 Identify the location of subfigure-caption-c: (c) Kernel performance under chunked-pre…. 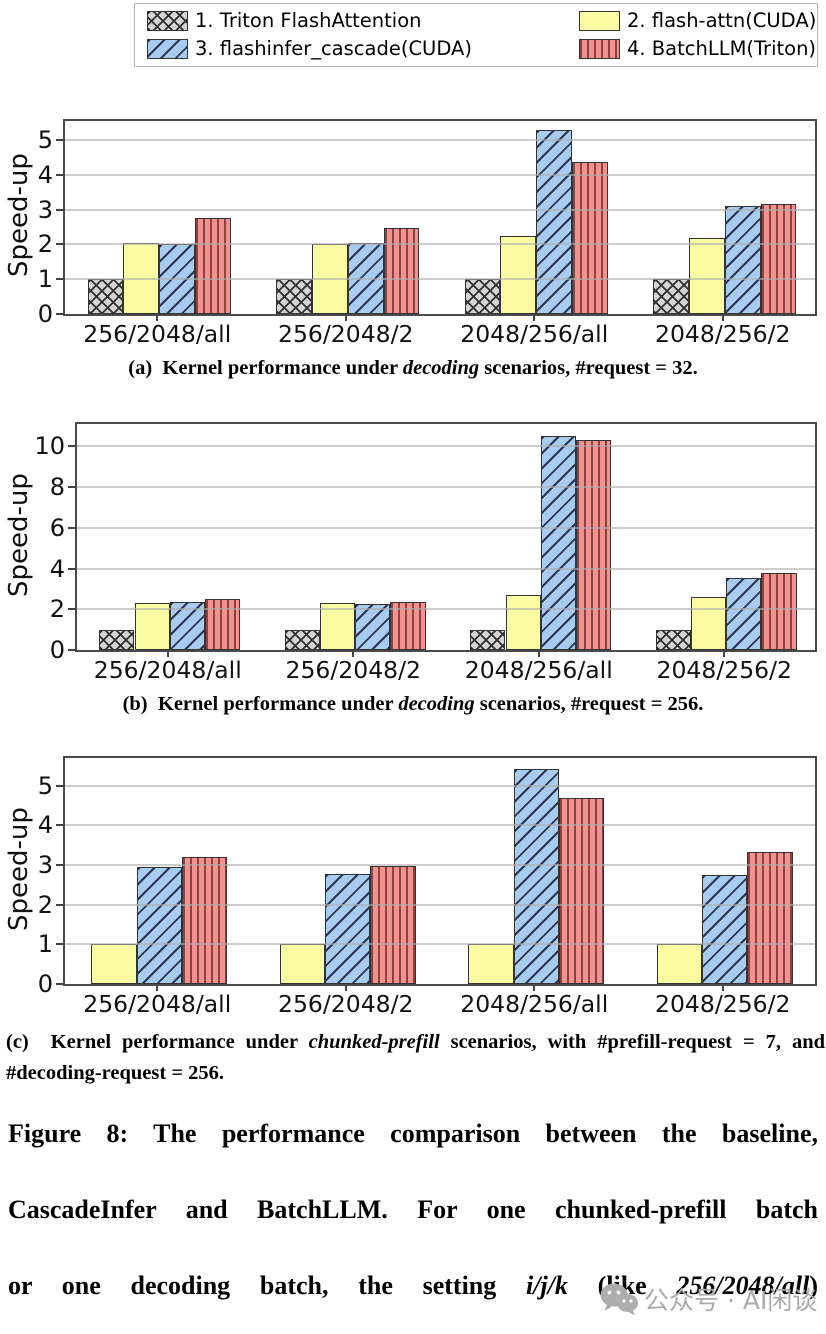
(415, 1058).